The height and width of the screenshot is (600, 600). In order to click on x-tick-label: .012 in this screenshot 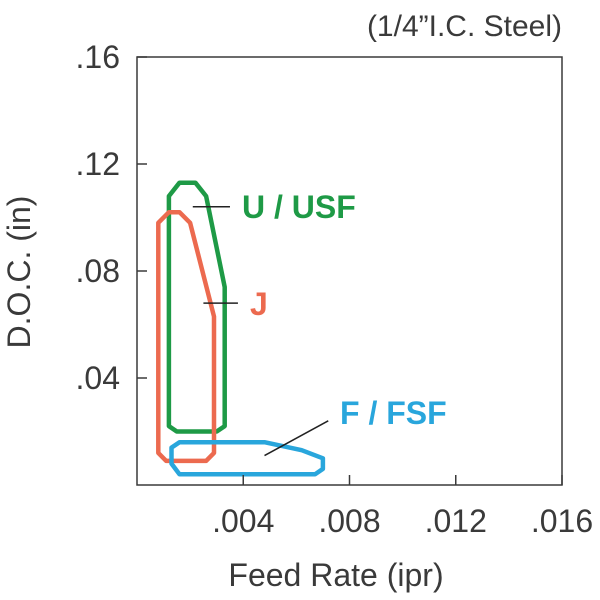, I will do `click(456, 521)`.